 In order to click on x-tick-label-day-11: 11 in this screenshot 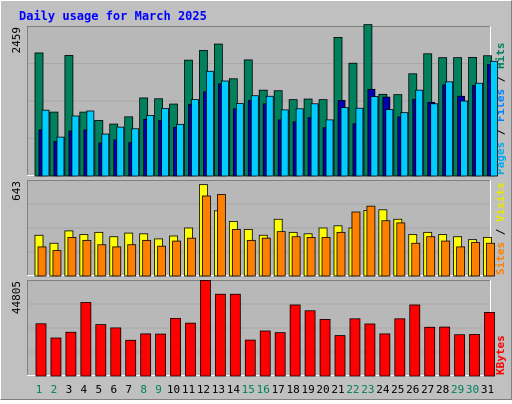, I will do `click(188, 389)`.